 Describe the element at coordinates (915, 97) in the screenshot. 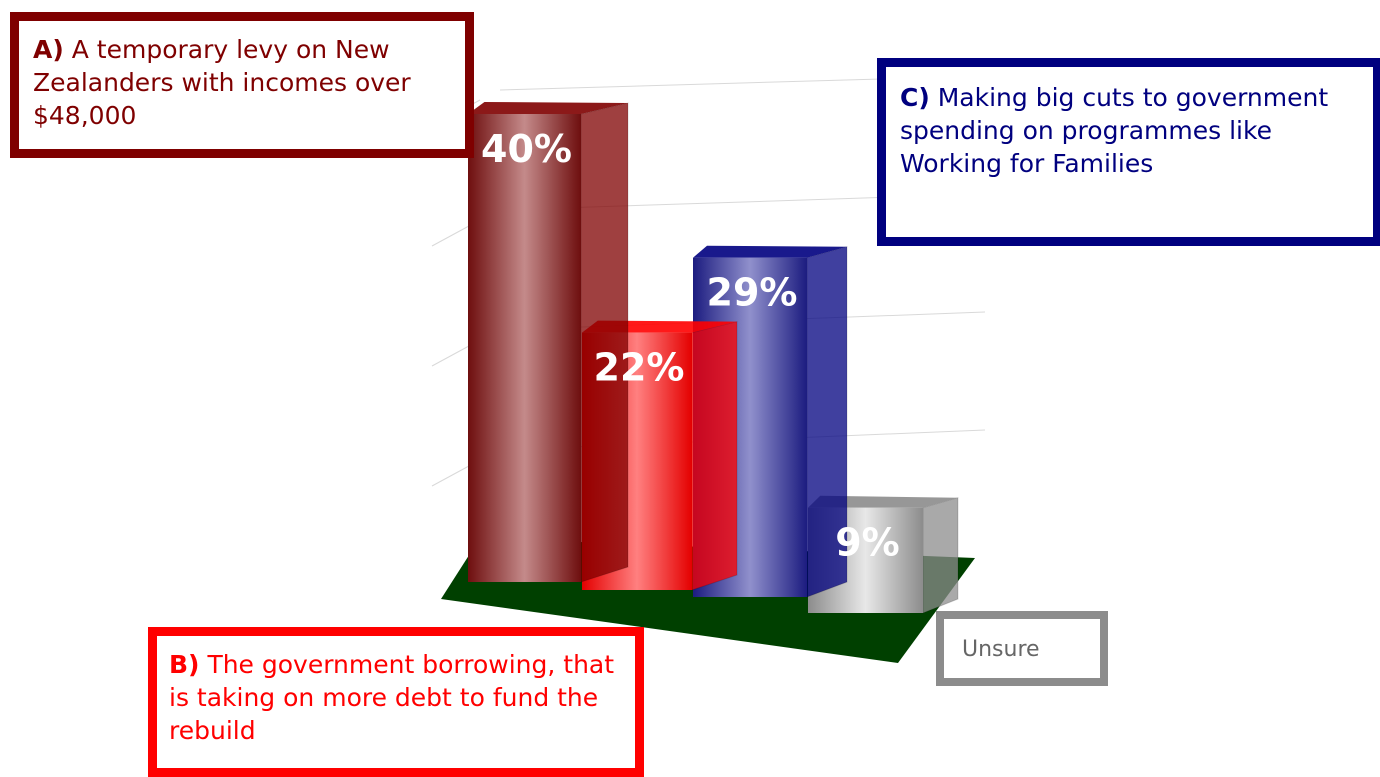

I see `option-c-letter: C)` at that location.